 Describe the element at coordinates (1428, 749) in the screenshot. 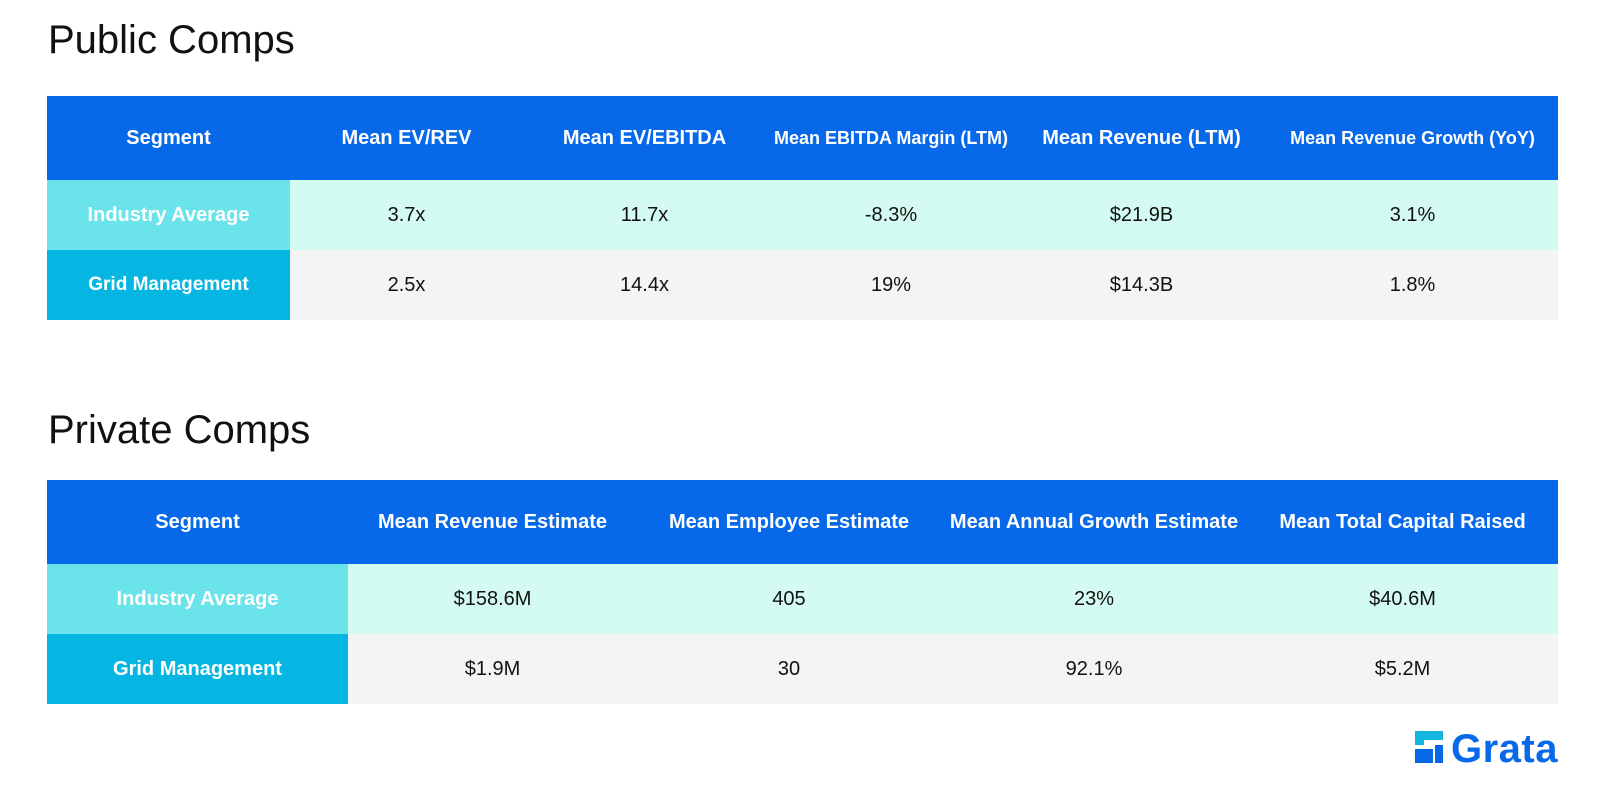

I see `grata-logo-icon` at that location.